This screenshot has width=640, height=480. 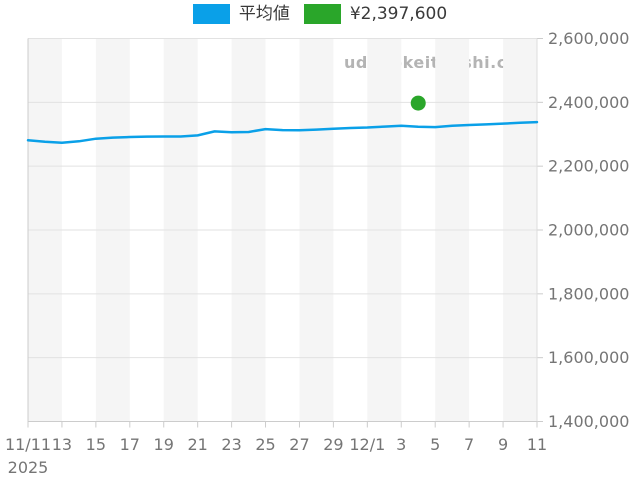 What do you see at coordinates (130, 444) in the screenshot?
I see `x-tick-label: 17` at bounding box center [130, 444].